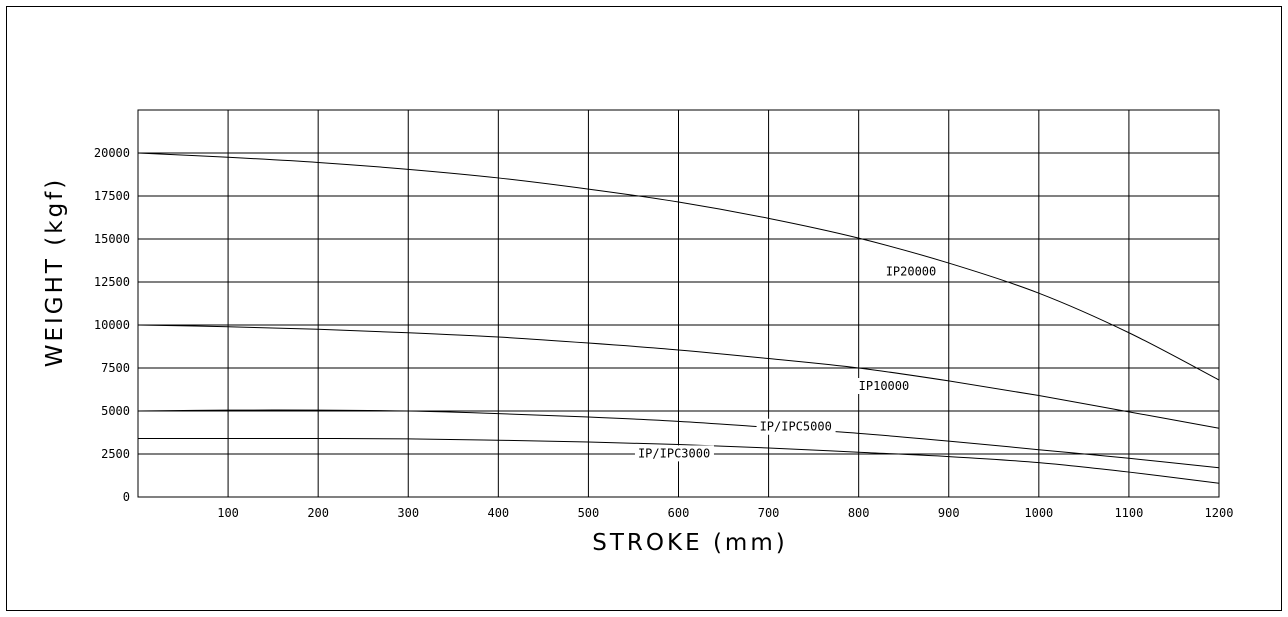  Describe the element at coordinates (1128, 513) in the screenshot. I see `x-tick-label: 1100` at that location.